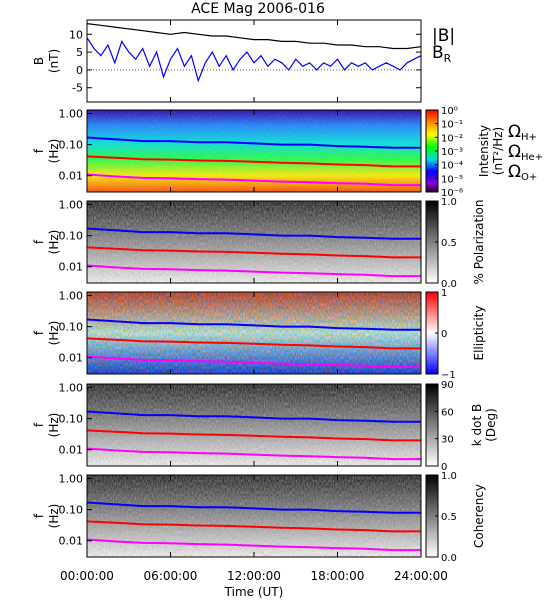 The image size is (550, 600). I want to click on y-tick-label: 5, so click(79, 52).